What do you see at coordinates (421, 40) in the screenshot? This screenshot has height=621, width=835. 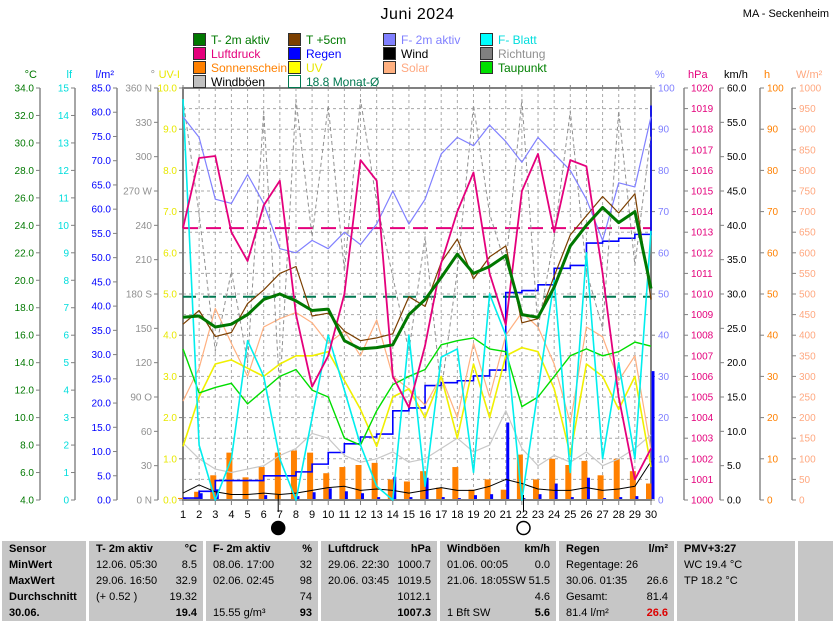 I see `legend-item-f2m: F- 2m aktiv` at bounding box center [421, 40].